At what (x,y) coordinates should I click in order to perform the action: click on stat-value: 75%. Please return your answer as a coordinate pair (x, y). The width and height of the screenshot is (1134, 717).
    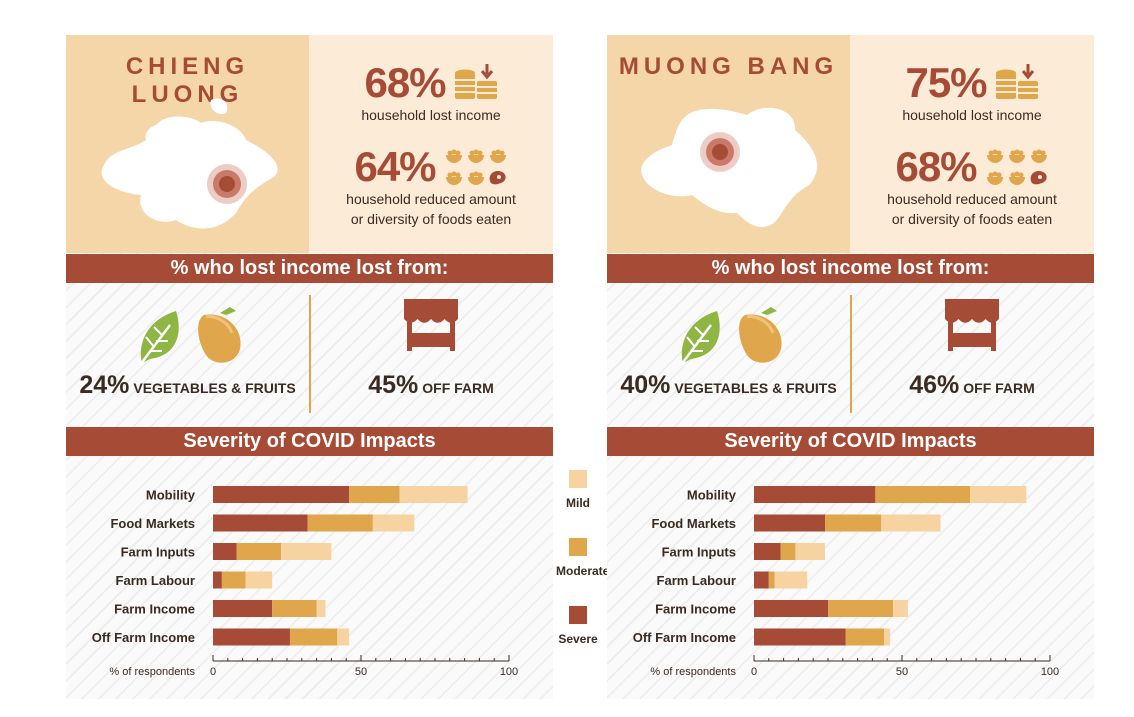
    Looking at the image, I should click on (946, 82).